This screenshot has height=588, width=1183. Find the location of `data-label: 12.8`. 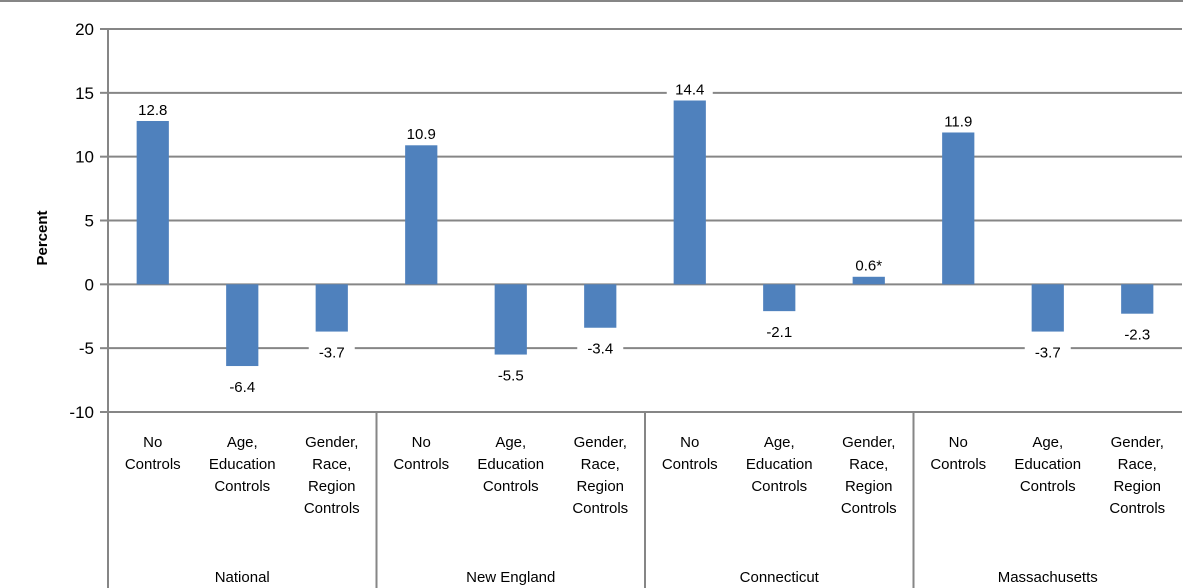

data-label: 12.8 is located at coordinates (152, 110).